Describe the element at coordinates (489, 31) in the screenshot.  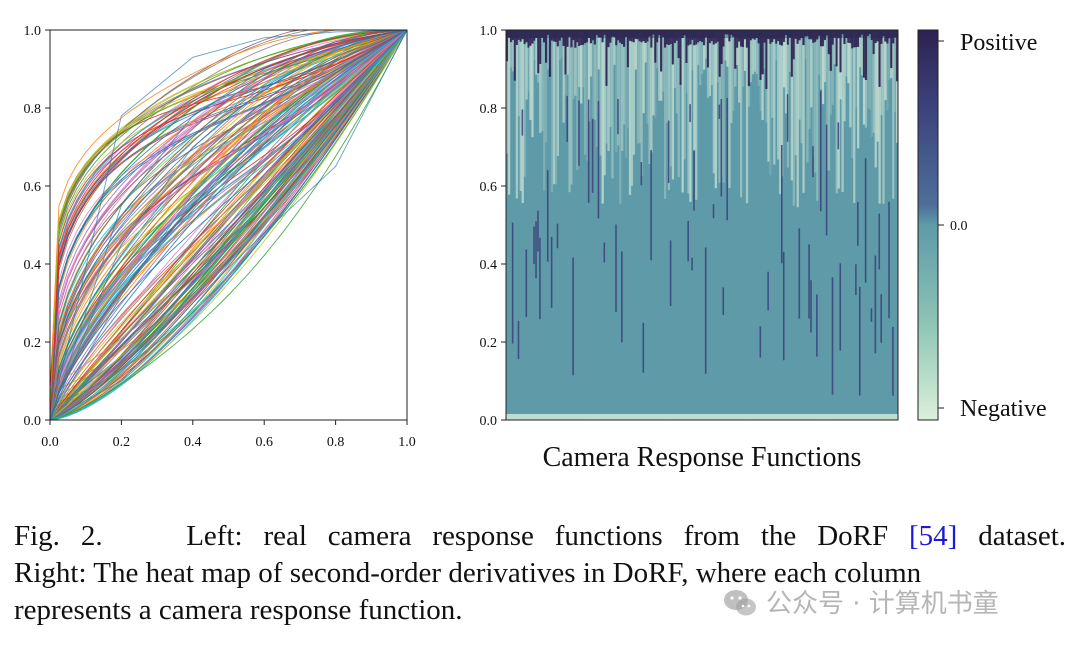
I see `heatmap-y-tick-label: 1.0` at that location.